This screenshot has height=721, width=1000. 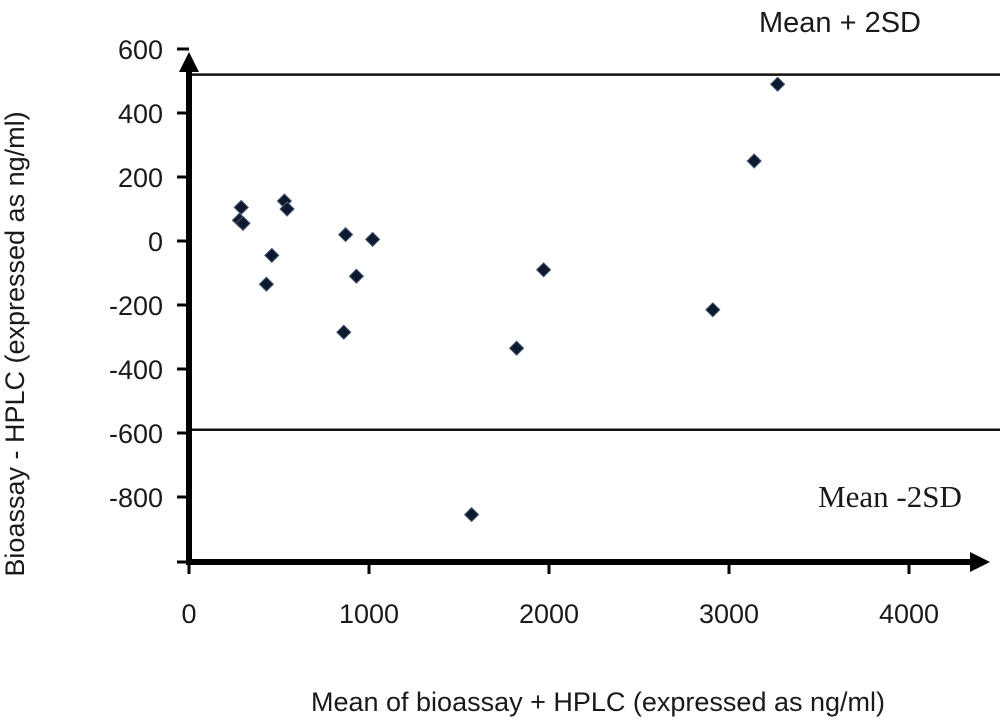 I want to click on y-tick-label: 600, so click(x=140, y=50).